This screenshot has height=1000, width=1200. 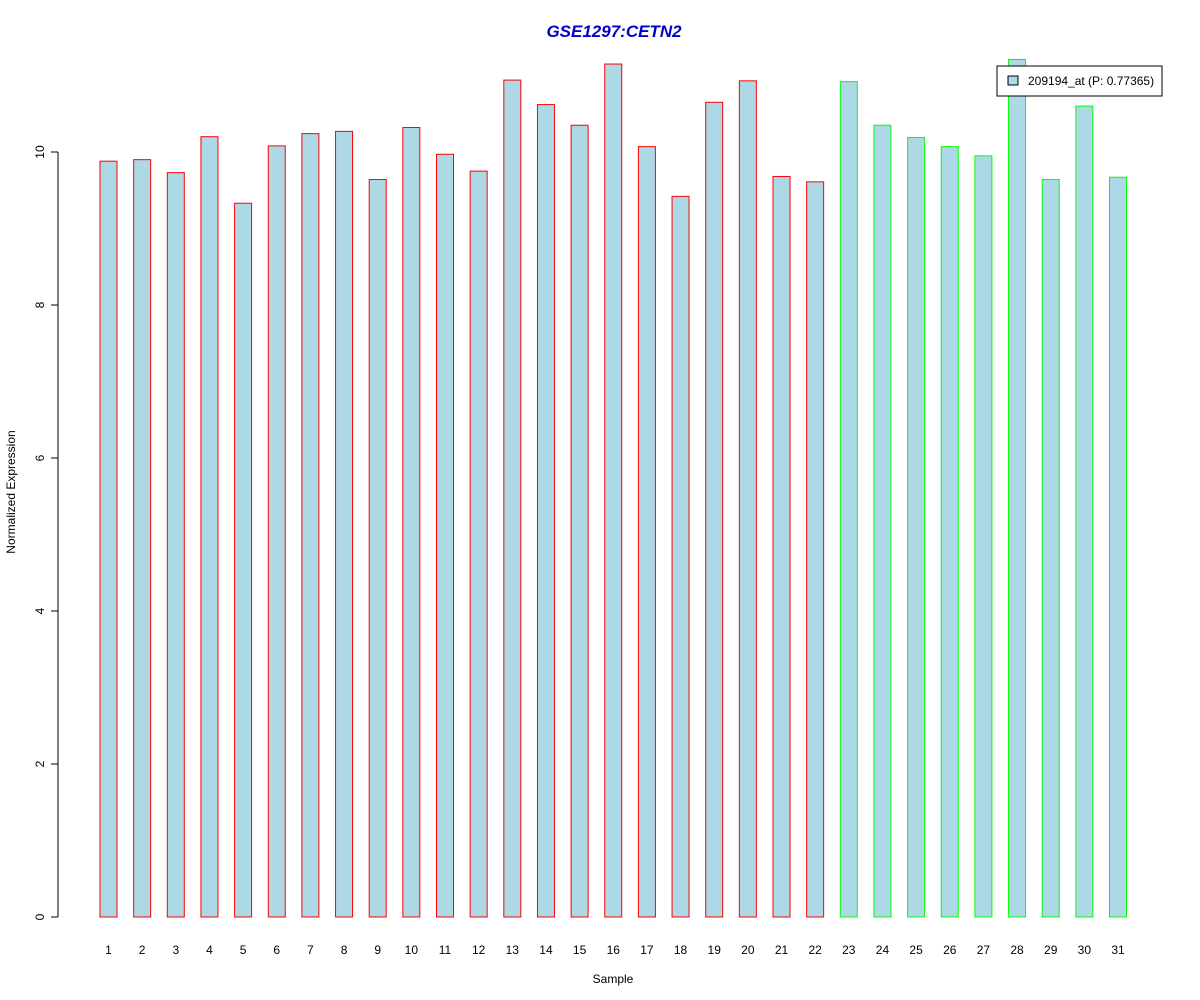 I want to click on x-tick-label: 21, so click(x=782, y=950).